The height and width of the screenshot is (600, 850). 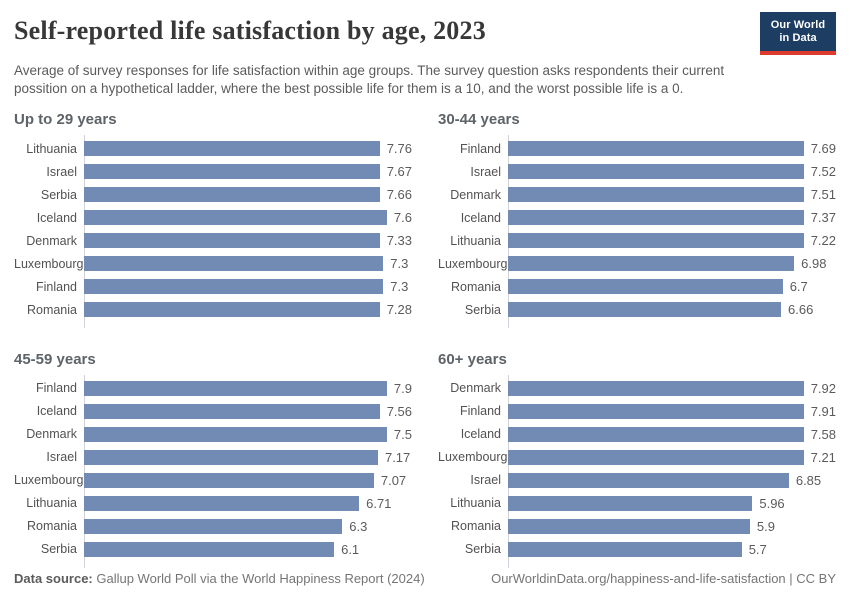 I want to click on bar-track: 7.76, so click(x=248, y=148).